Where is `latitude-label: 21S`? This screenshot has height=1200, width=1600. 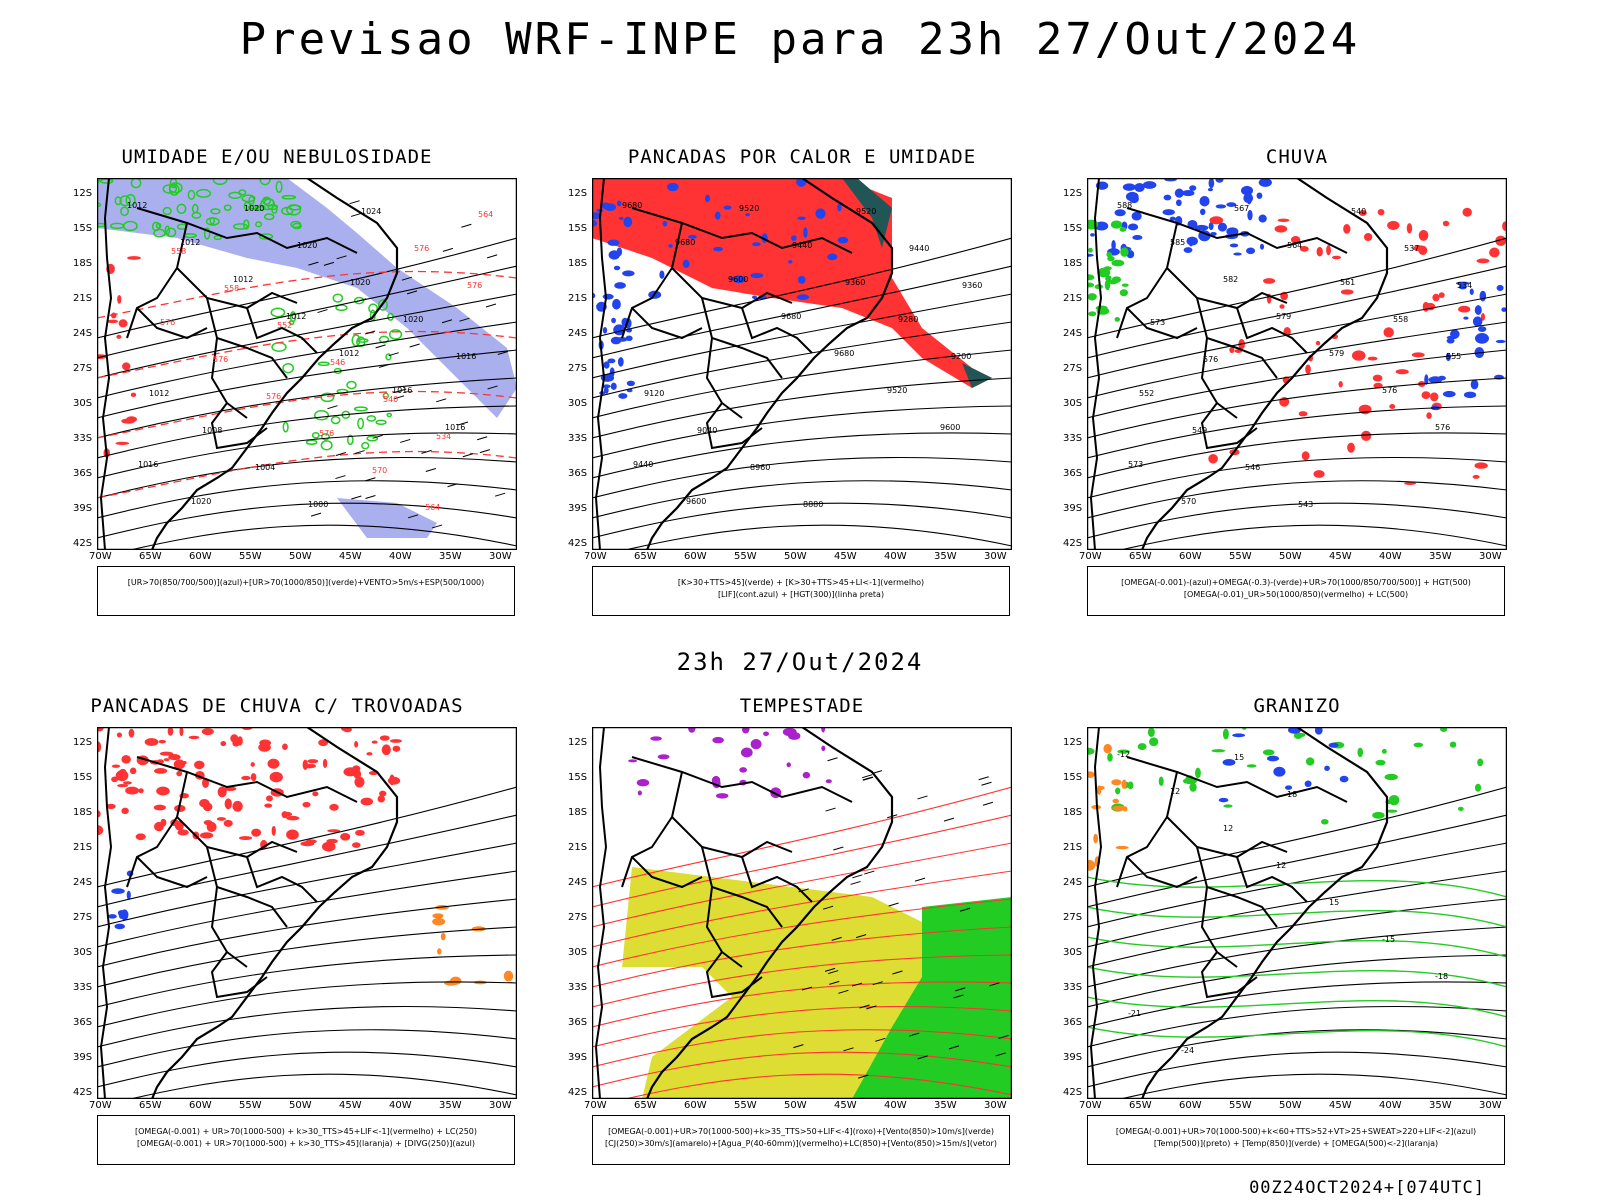 latitude-label: 21S is located at coordinates (1073, 847).